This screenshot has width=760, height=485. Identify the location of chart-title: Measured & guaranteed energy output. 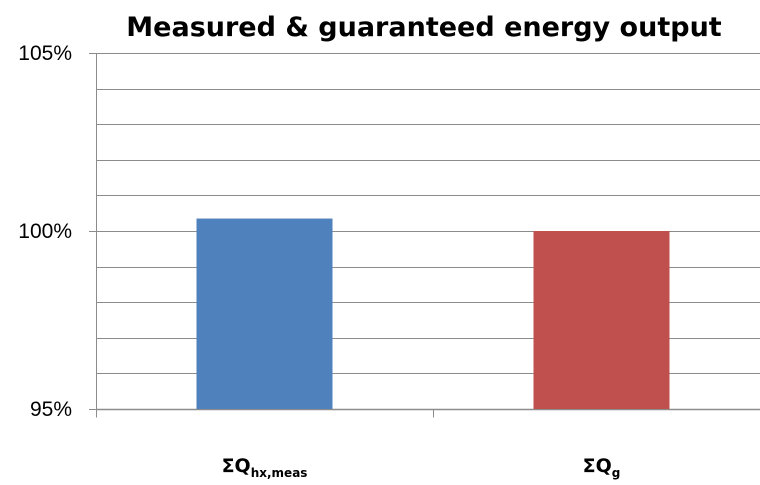
(423, 27).